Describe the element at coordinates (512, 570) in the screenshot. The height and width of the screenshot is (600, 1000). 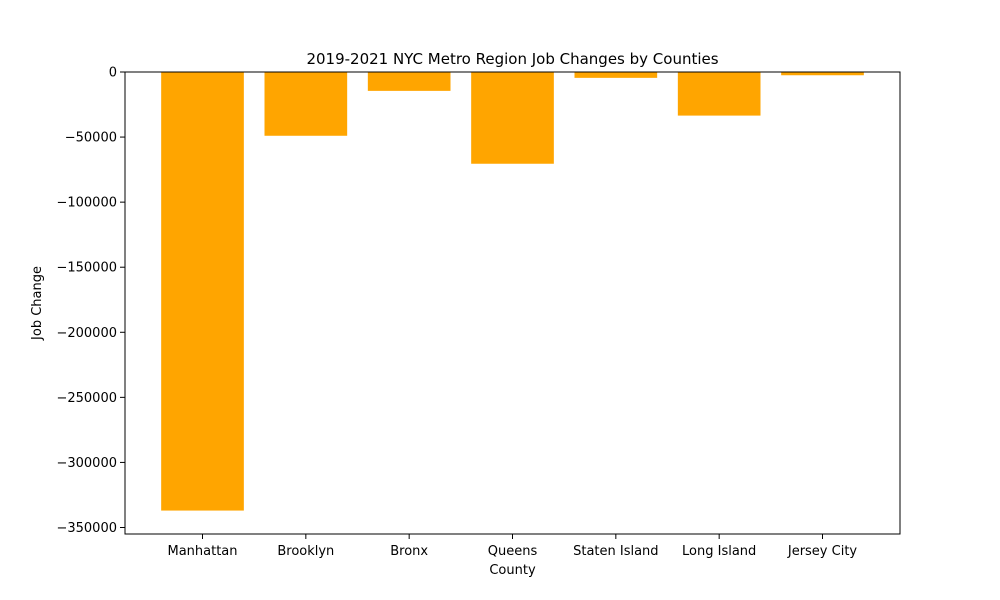
I see `x-axis-label: County` at that location.